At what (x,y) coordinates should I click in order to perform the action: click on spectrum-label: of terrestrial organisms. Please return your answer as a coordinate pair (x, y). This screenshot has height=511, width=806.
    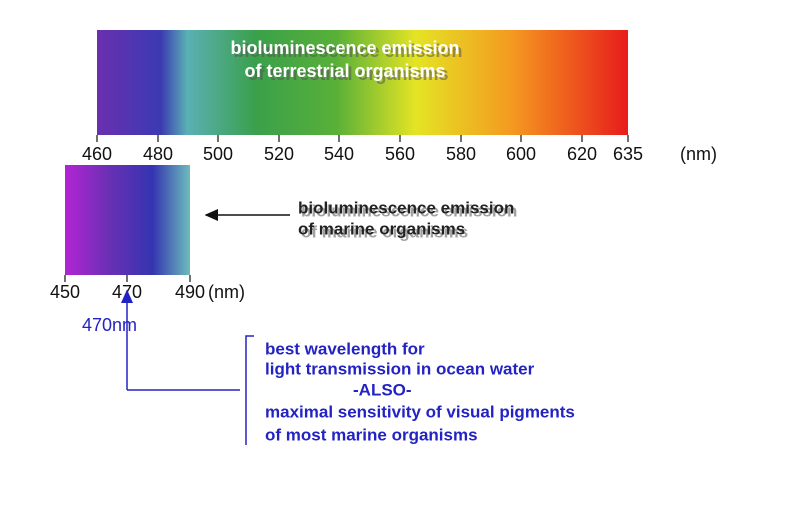
    Looking at the image, I should click on (344, 71).